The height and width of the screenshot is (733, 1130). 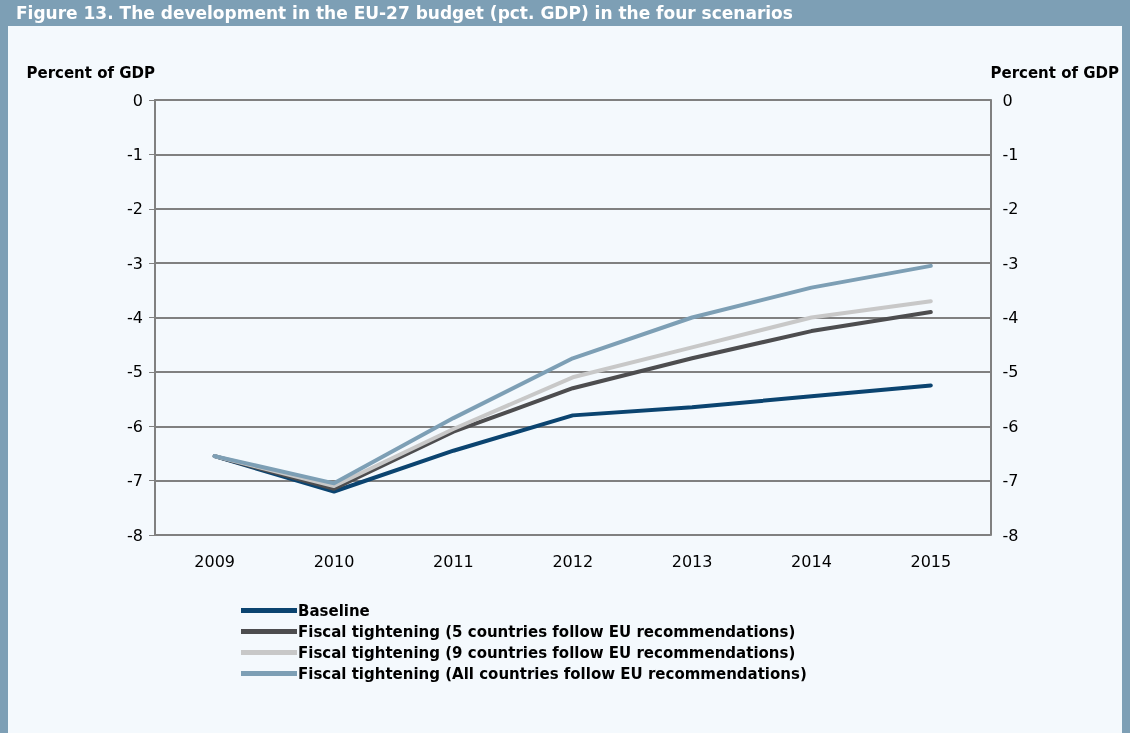 I want to click on y-axis-title: Percent of GDP, so click(x=90, y=72).